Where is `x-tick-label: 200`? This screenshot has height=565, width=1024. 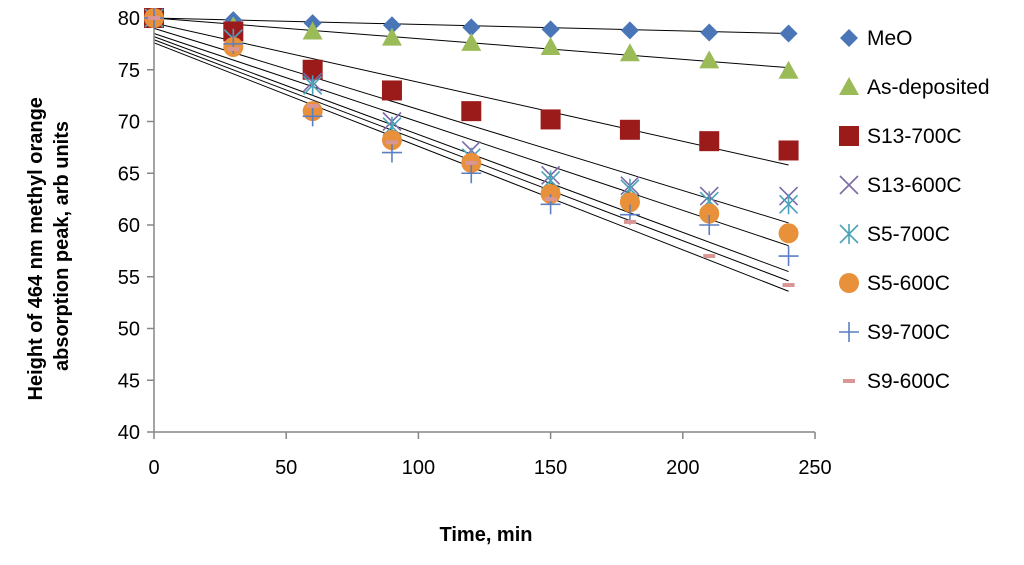 x-tick-label: 200 is located at coordinates (682, 468).